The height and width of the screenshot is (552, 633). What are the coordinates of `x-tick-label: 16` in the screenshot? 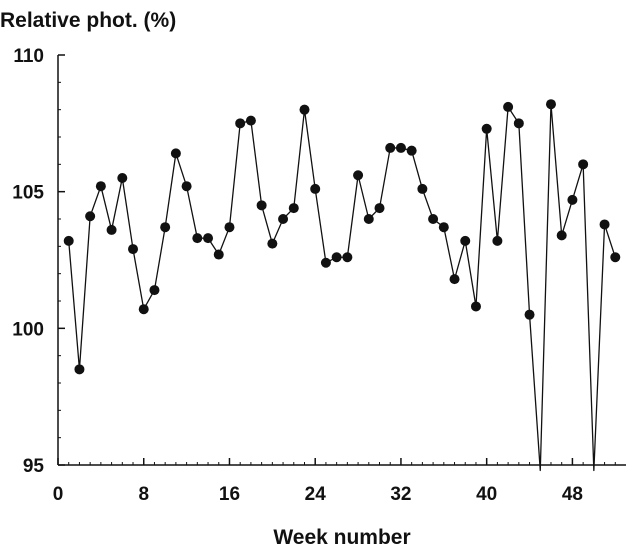 It's located at (229, 494).